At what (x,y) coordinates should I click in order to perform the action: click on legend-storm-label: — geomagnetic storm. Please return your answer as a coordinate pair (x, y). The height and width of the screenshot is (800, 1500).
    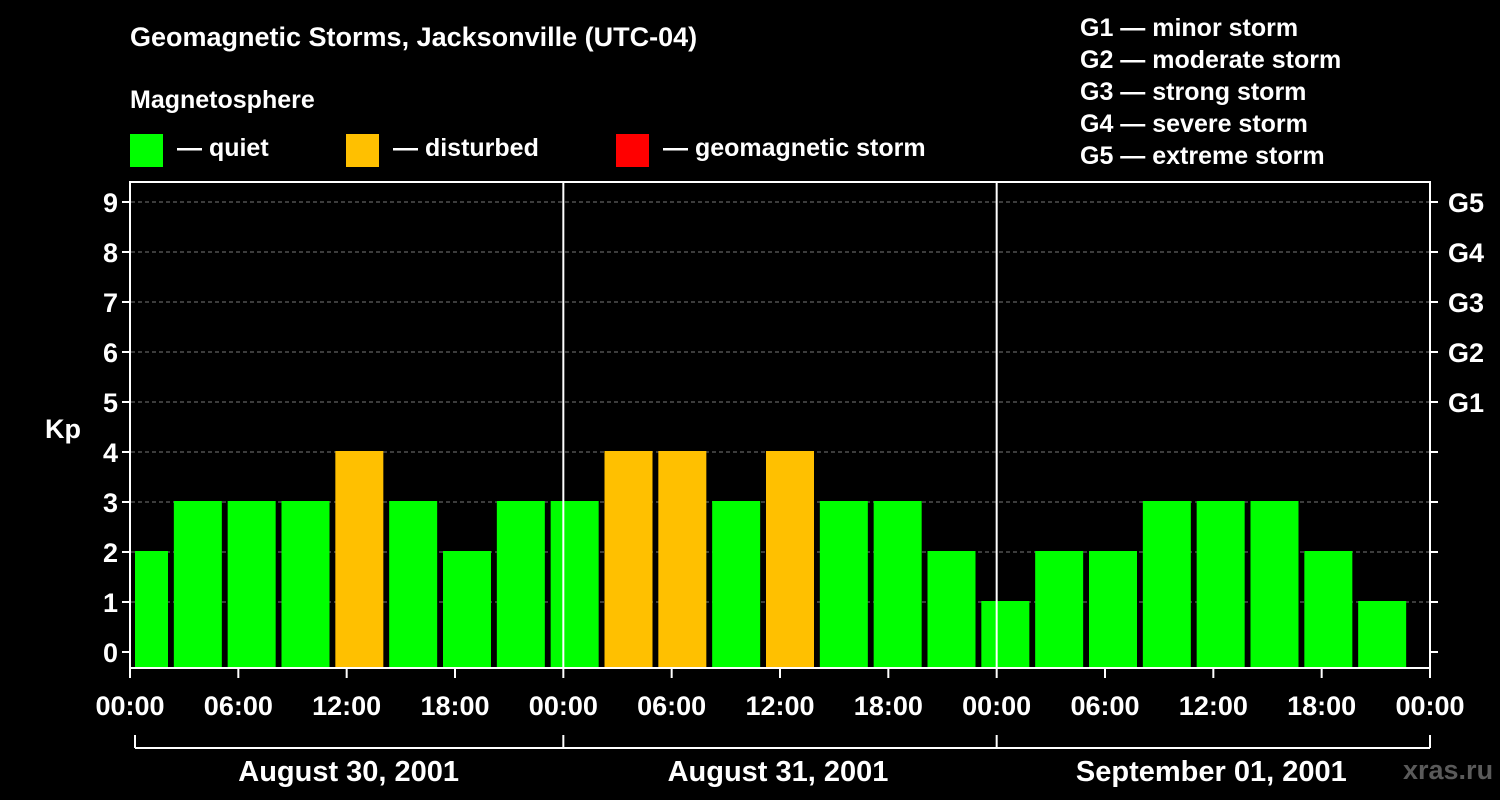
    Looking at the image, I should click on (794, 148).